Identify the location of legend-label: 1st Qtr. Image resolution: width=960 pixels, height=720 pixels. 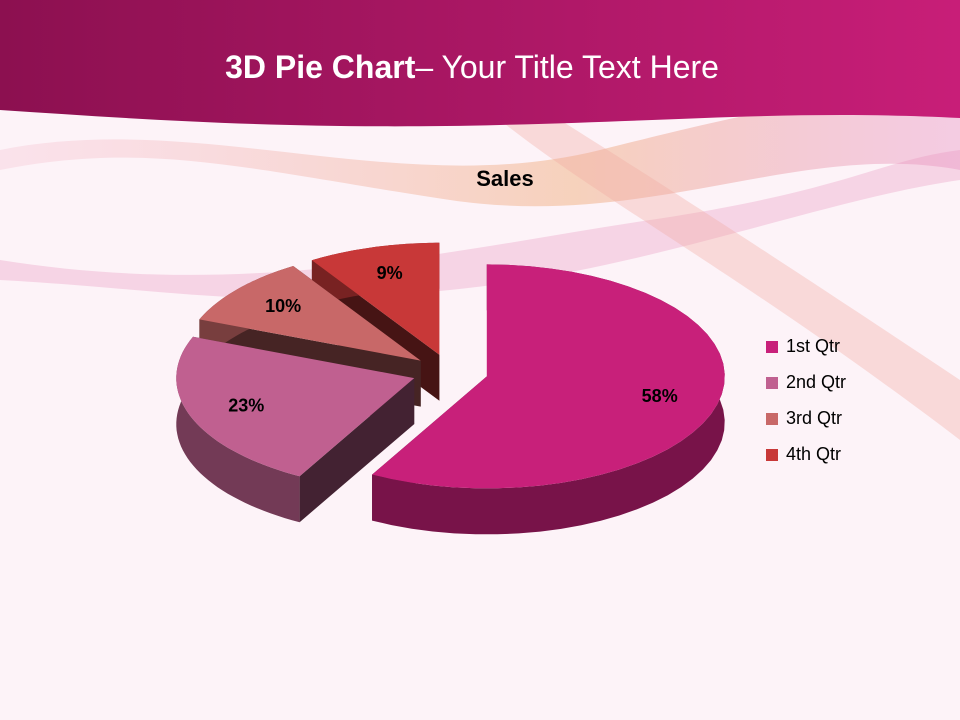
(813, 346).